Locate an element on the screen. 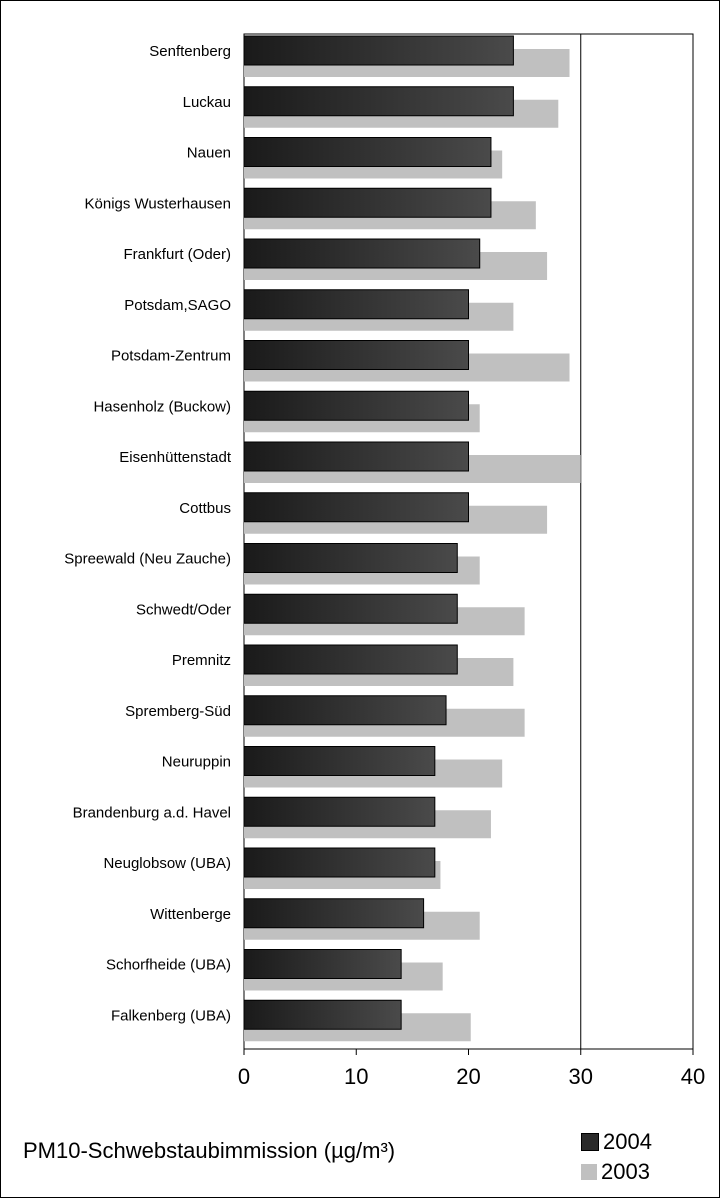 Image resolution: width=720 pixels, height=1198 pixels. category-label: Frankfurt (Oder) is located at coordinates (177, 254).